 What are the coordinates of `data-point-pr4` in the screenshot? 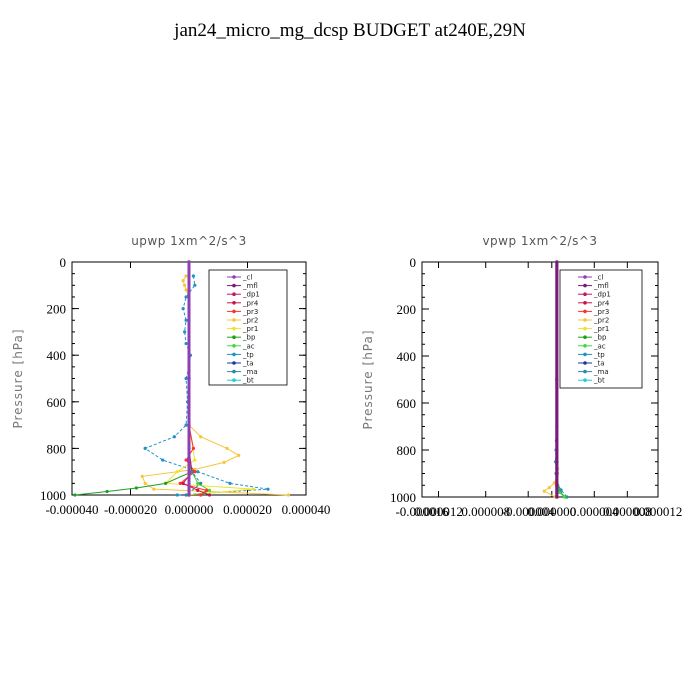 It's located at (198, 490).